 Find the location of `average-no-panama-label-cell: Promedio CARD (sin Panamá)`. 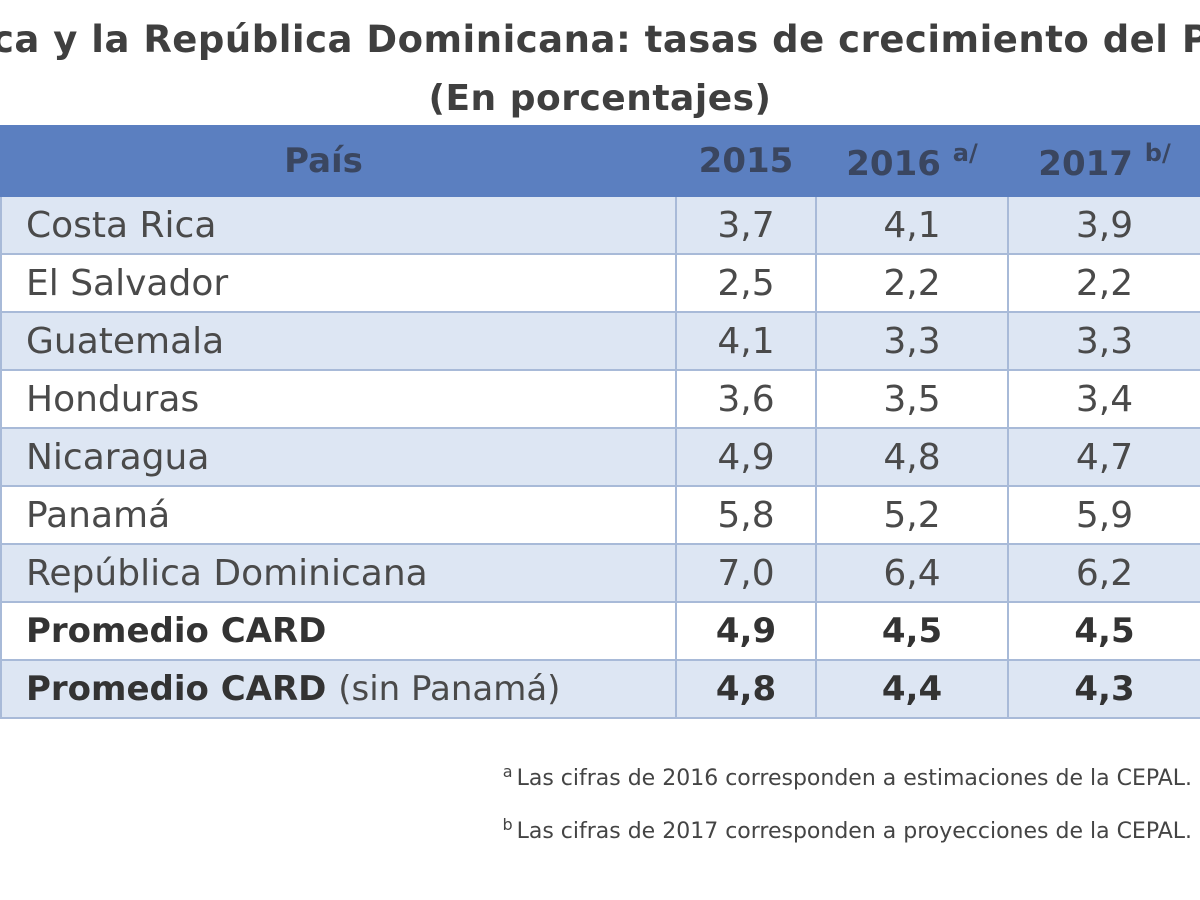

average-no-panama-label-cell: Promedio CARD (sin Panamá) is located at coordinates (338, 689).